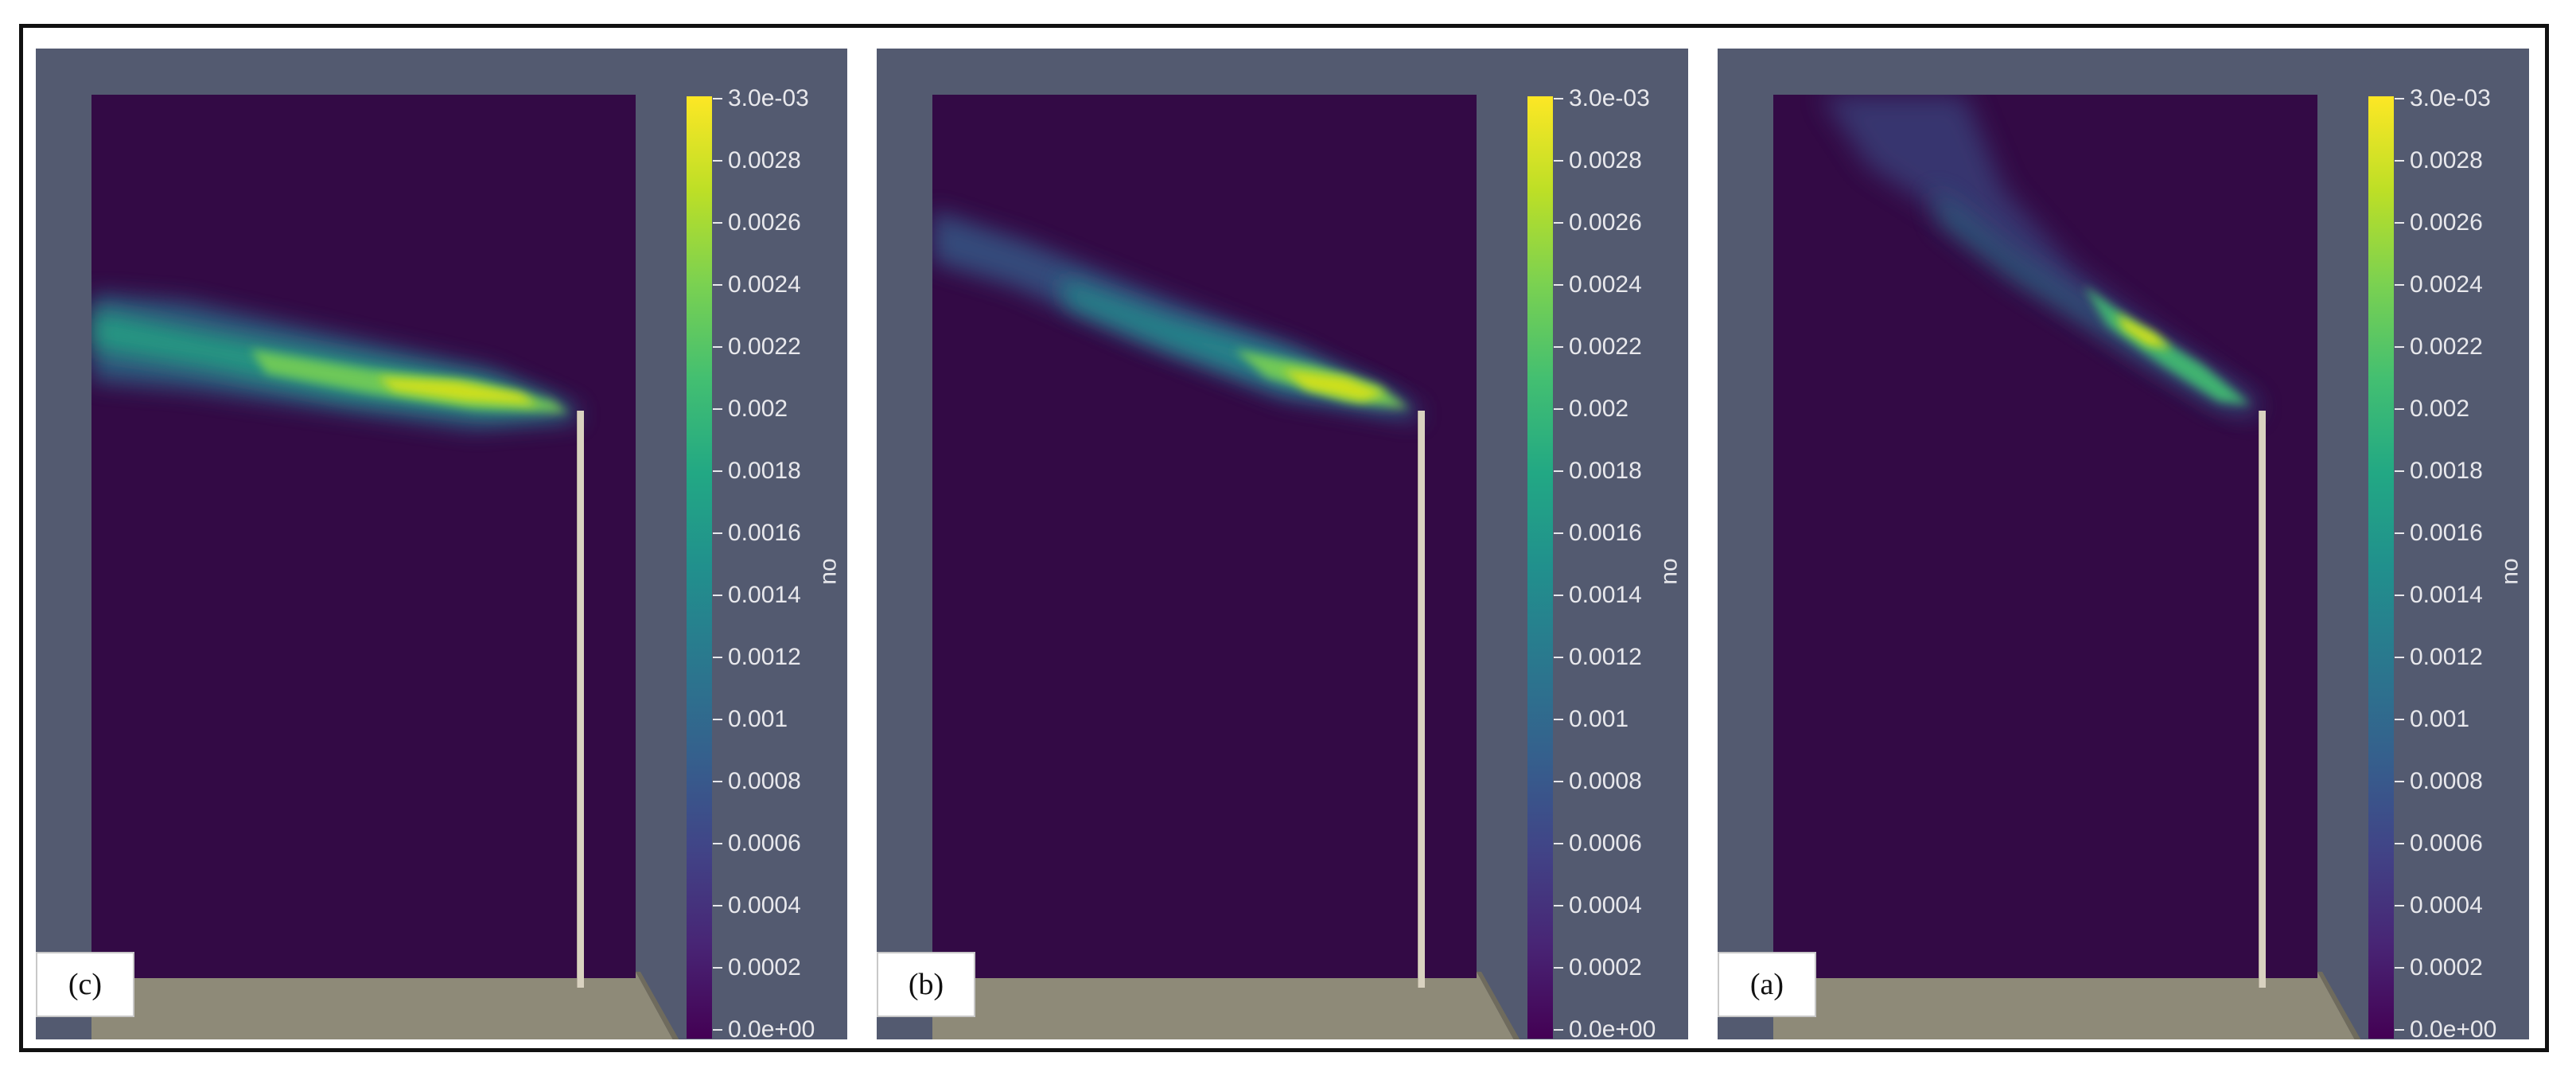 This screenshot has width=2576, height=1080. What do you see at coordinates (926, 985) in the screenshot?
I see `panel-label: (b)` at bounding box center [926, 985].